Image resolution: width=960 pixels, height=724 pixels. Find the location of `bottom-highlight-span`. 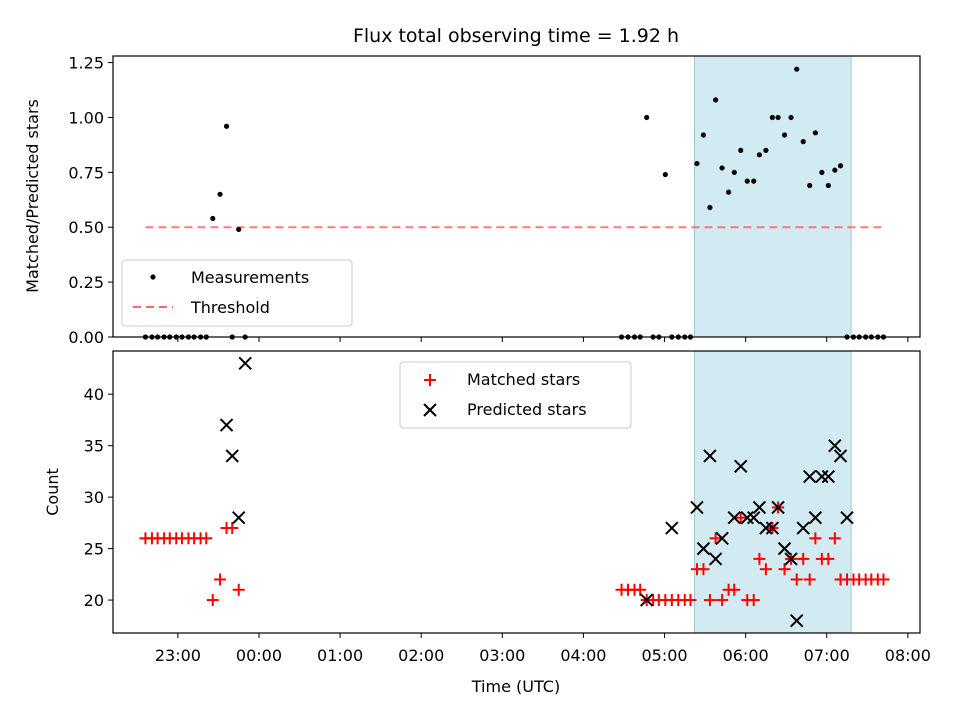

bottom-highlight-span is located at coordinates (773, 492).